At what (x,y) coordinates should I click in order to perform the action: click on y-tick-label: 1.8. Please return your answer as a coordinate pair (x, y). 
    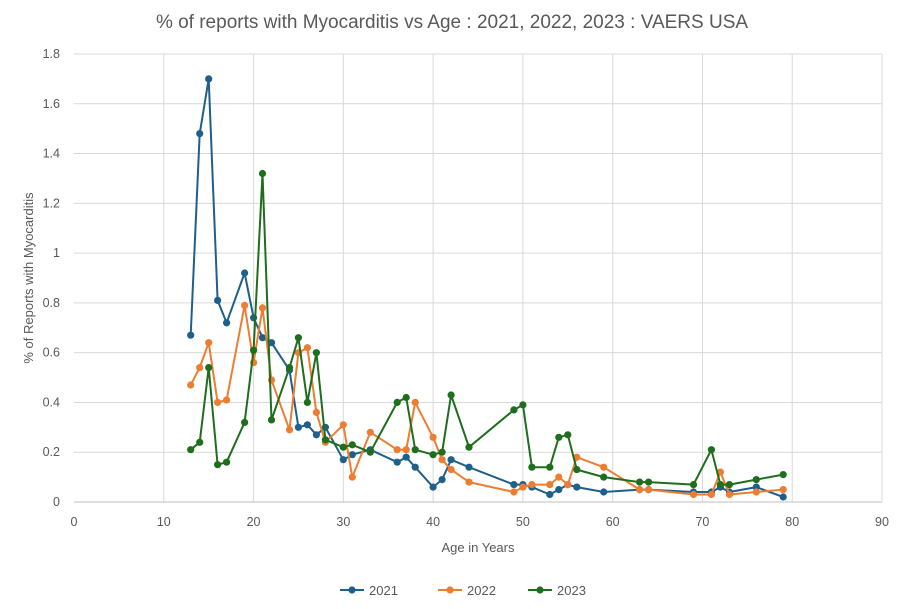
    Looking at the image, I should click on (51, 54).